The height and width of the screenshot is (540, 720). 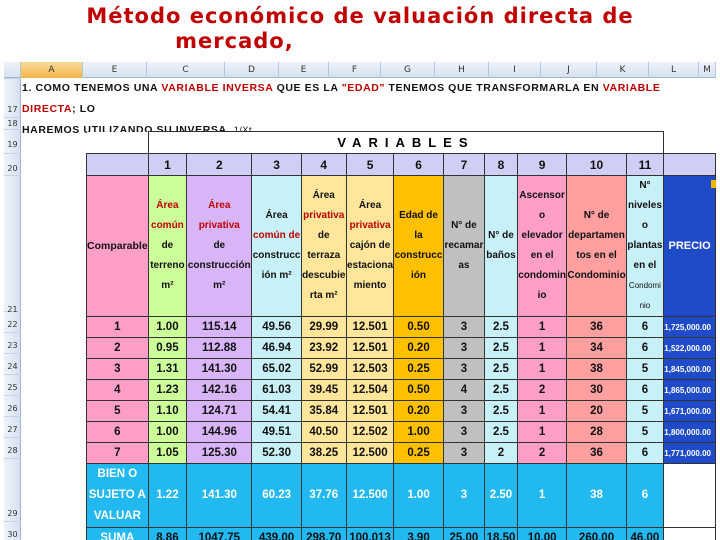 What do you see at coordinates (464, 390) in the screenshot?
I see `cell: 4` at bounding box center [464, 390].